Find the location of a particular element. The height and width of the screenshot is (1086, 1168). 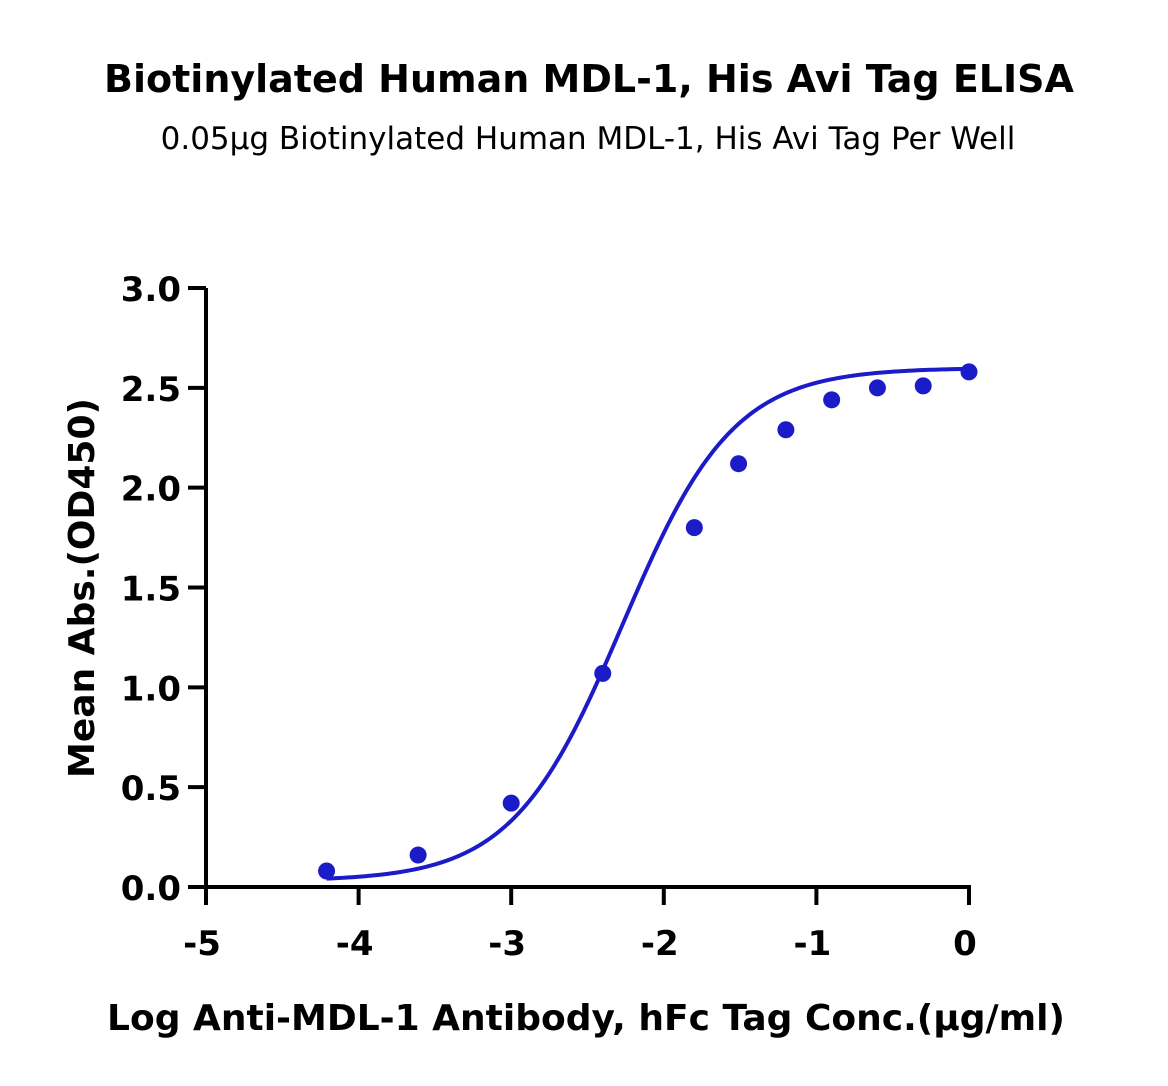

y-tick-label: 2.5 is located at coordinates (151, 390).